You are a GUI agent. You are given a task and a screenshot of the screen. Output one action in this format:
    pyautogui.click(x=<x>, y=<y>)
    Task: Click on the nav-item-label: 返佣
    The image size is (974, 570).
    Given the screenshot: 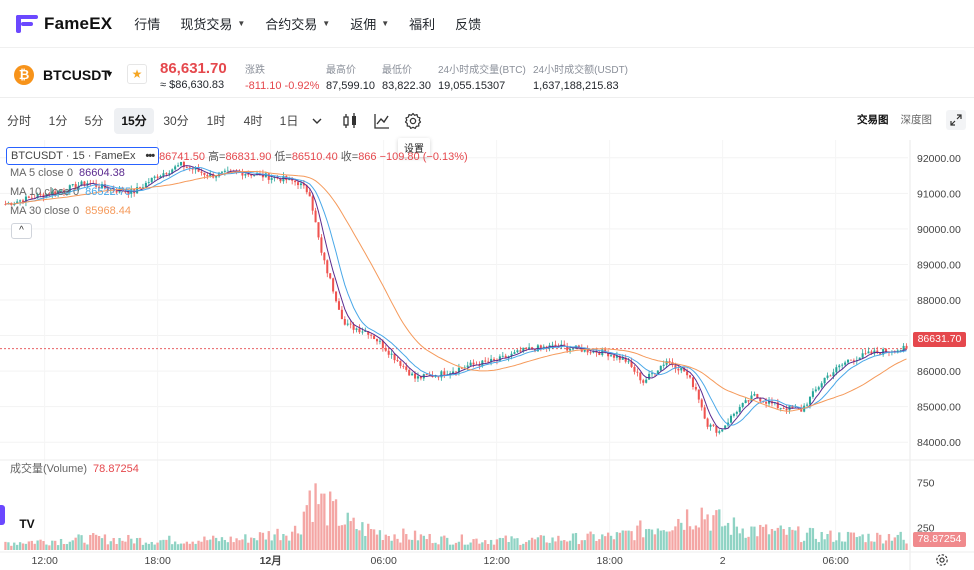 What is the action you would take?
    pyautogui.click(x=363, y=24)
    